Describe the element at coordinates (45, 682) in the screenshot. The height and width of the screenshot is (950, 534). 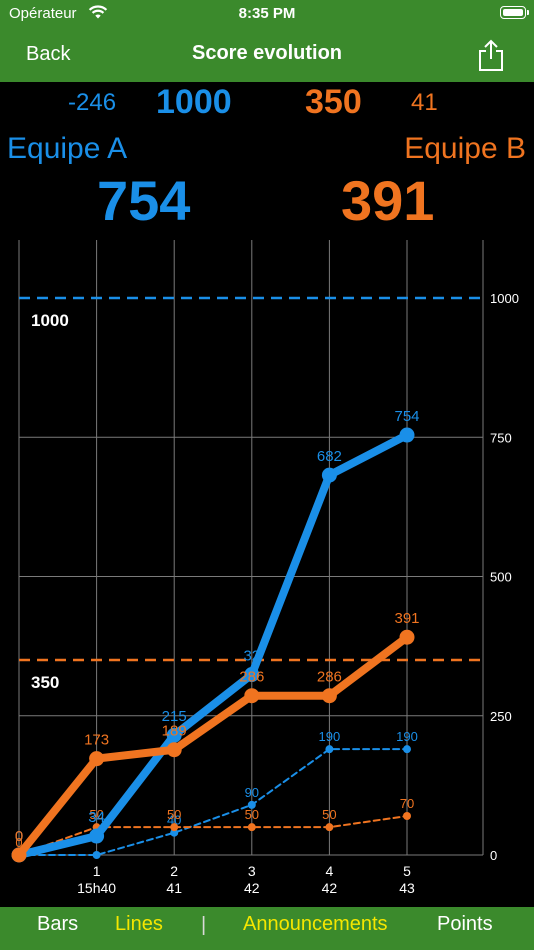
I see `target-label: 350` at that location.